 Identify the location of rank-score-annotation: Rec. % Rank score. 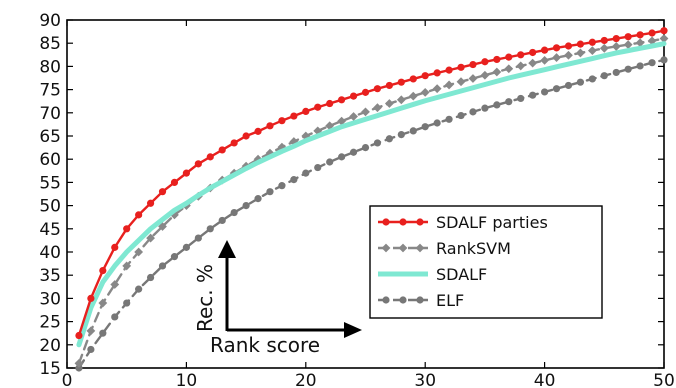
(277, 298).